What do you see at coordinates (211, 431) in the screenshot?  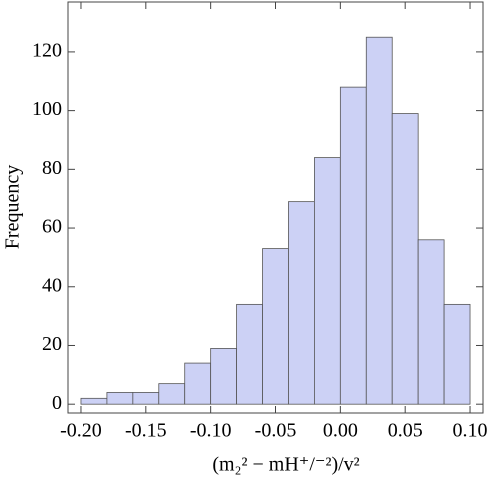 I see `x-tick-label: -0.10` at bounding box center [211, 431].